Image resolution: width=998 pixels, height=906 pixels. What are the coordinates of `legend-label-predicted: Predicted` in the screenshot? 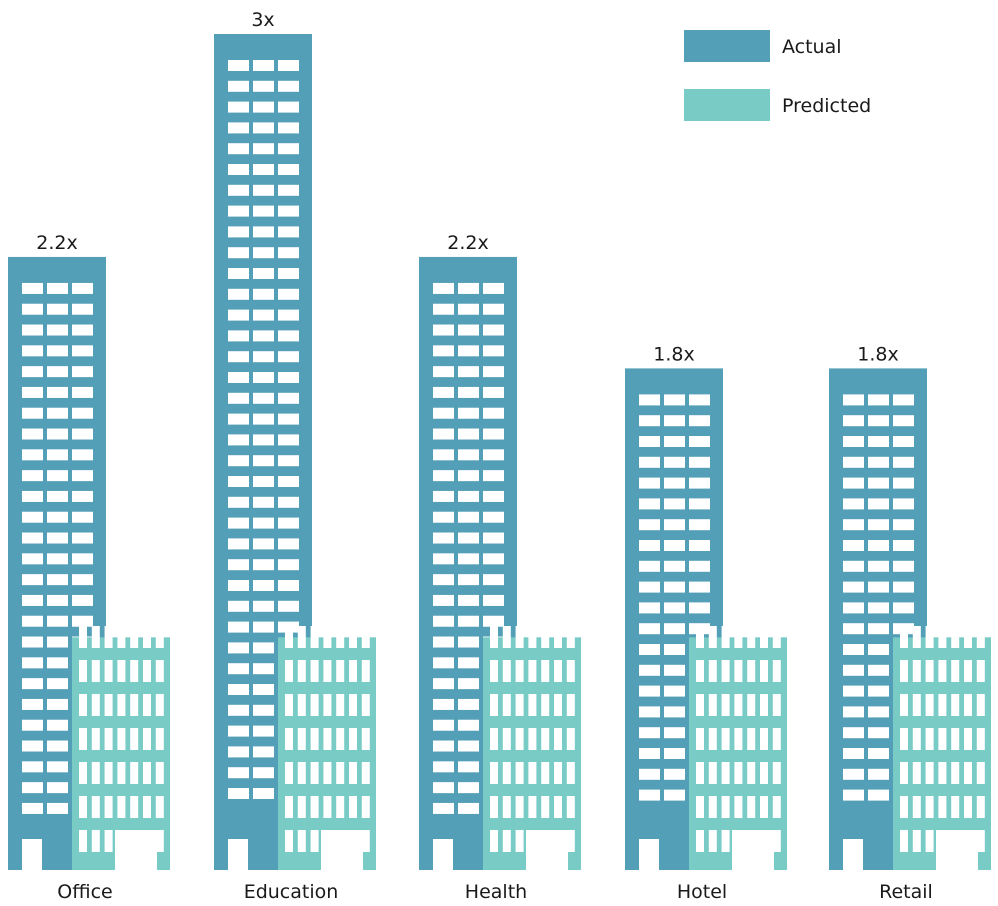 It's located at (826, 106).